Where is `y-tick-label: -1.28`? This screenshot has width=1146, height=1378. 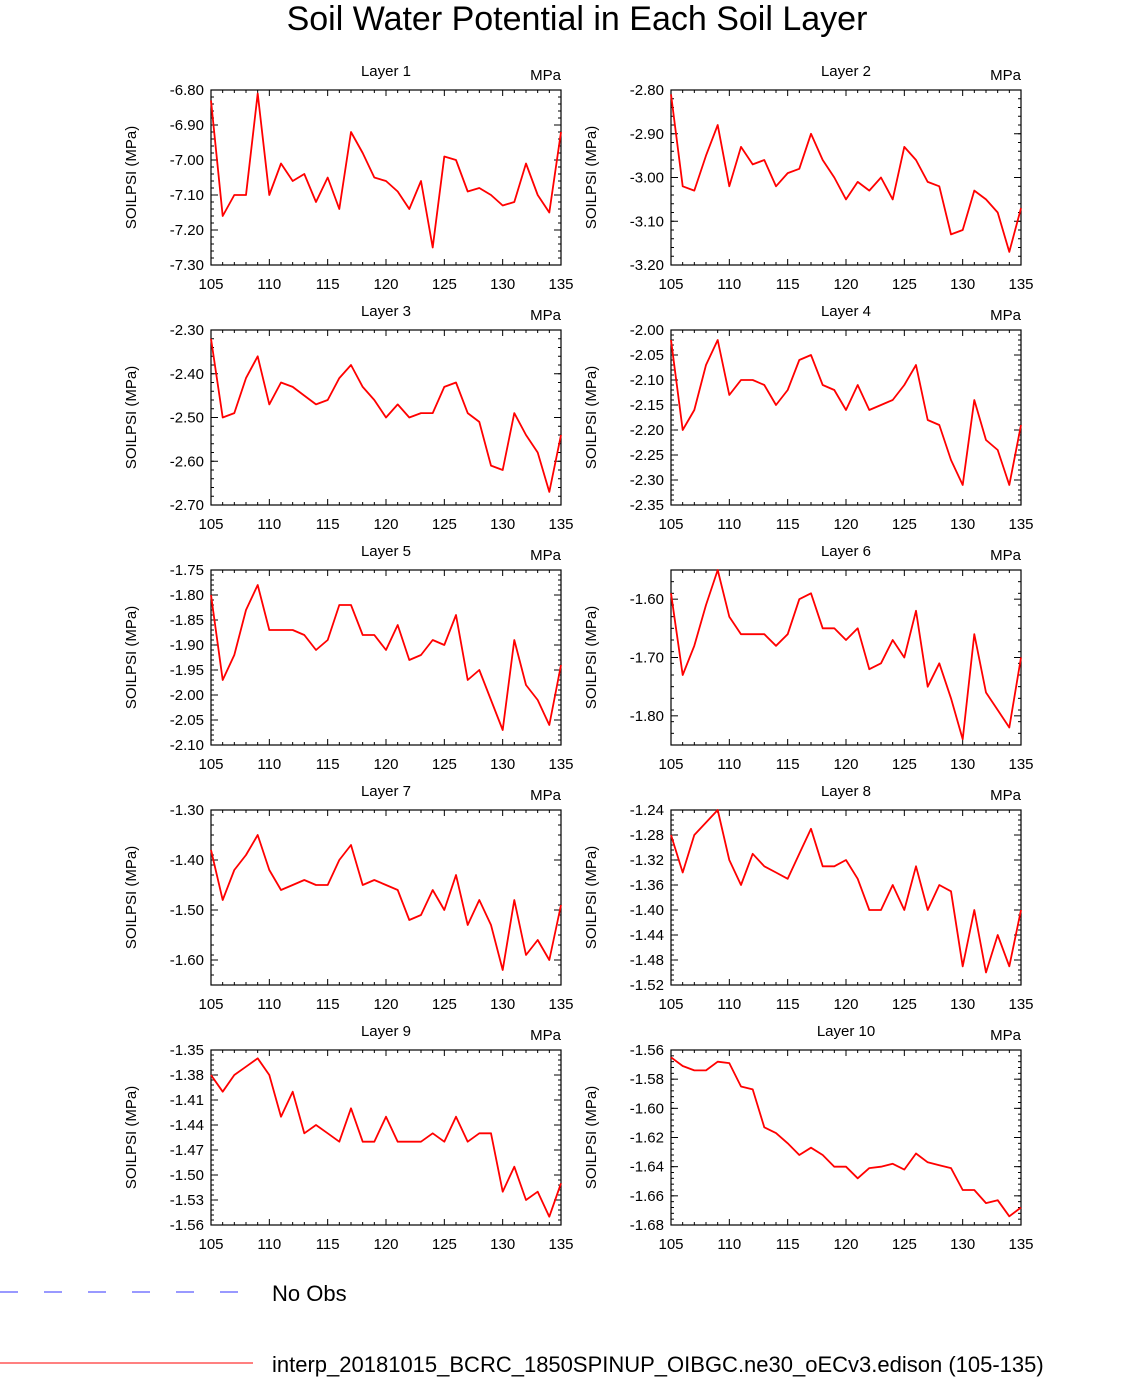
y-tick-label: -1.28 is located at coordinates (647, 835).